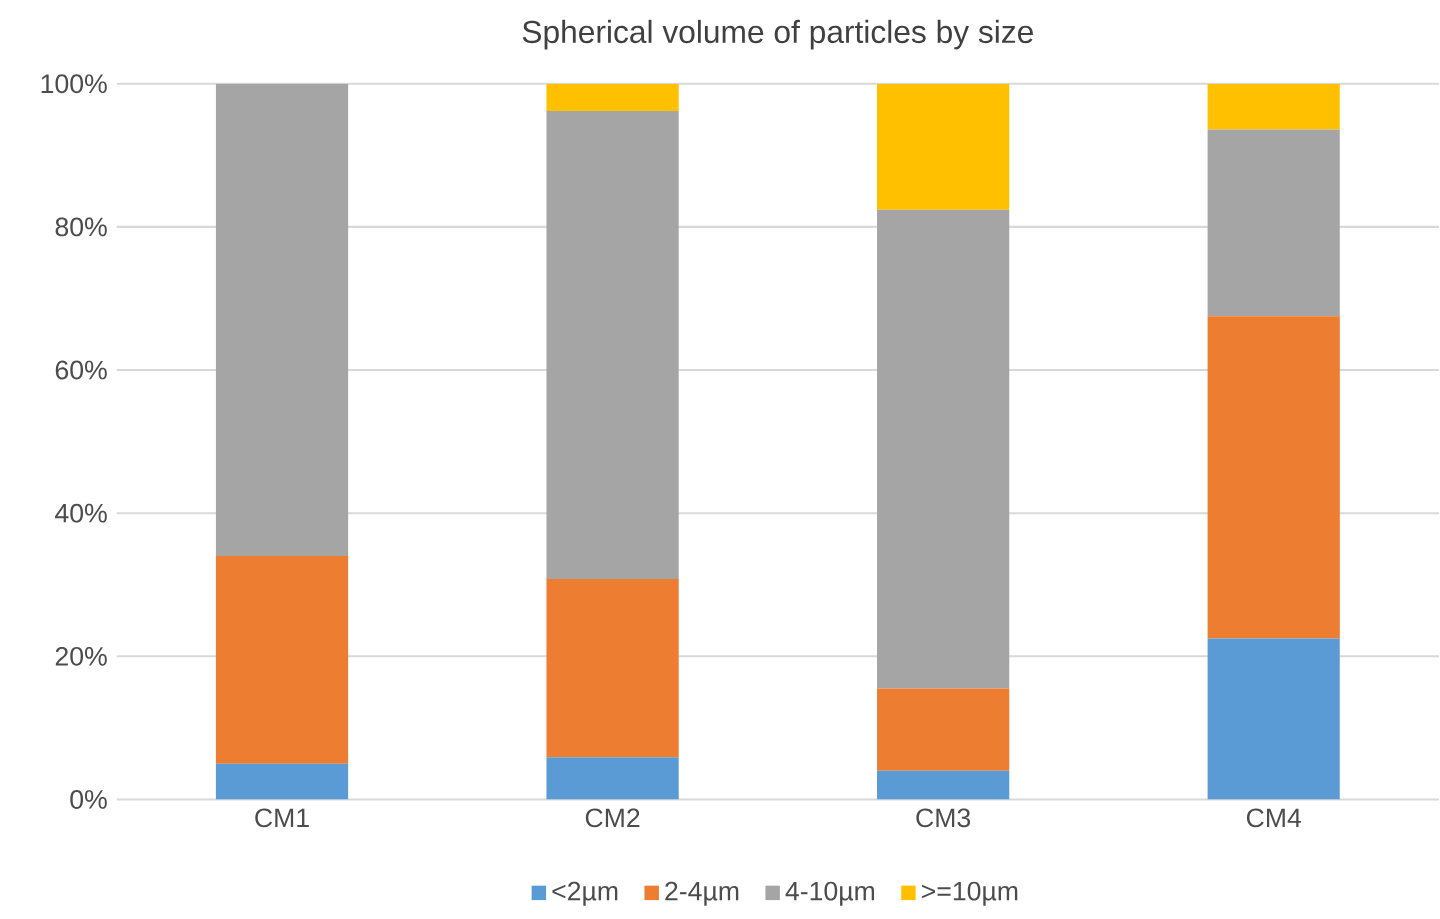 This screenshot has width=1440, height=919. Describe the element at coordinates (74, 84) in the screenshot. I see `y-tick-label: 100%` at that location.